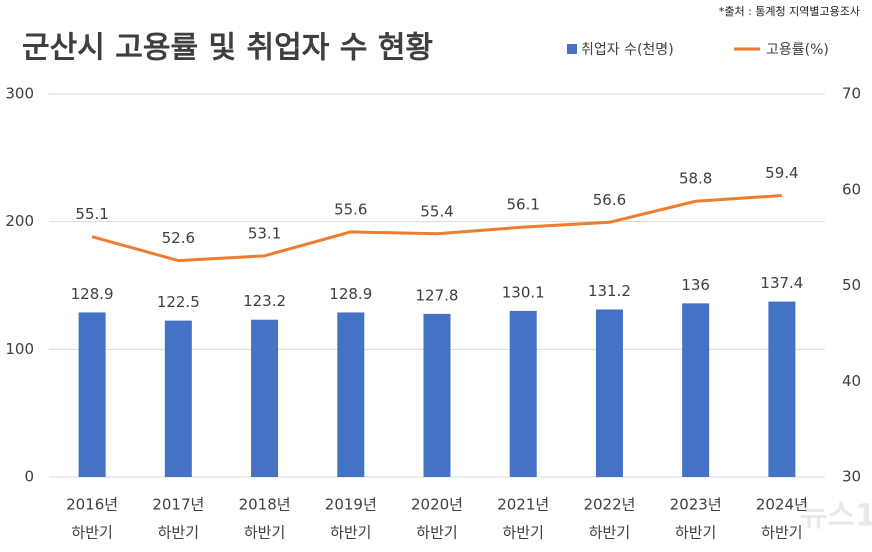 The image size is (872, 552). I want to click on value-label: 59.4, so click(781, 173).